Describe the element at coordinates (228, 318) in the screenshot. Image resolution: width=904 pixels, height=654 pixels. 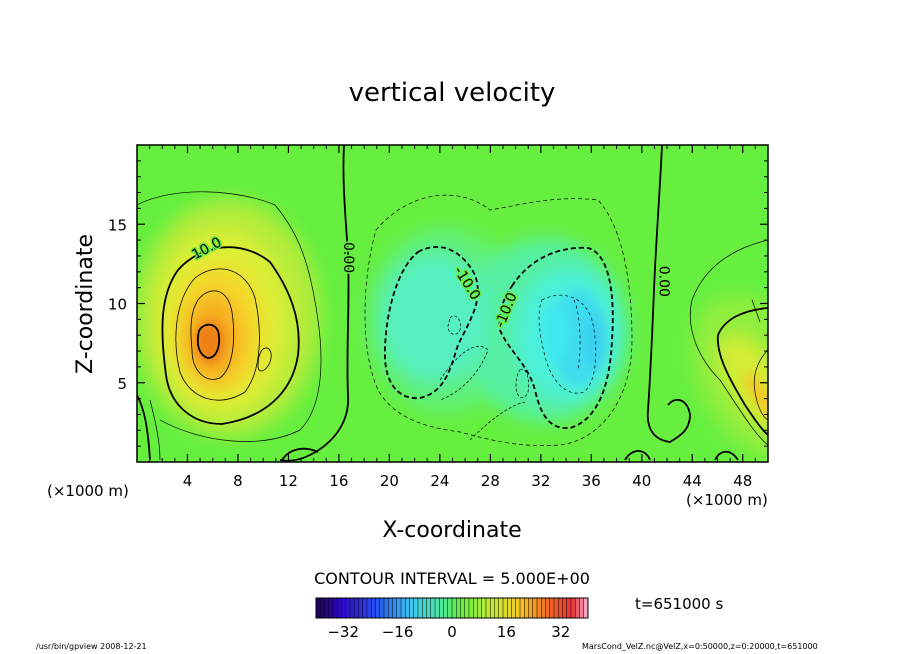
I see `updraft-left-shading` at that location.